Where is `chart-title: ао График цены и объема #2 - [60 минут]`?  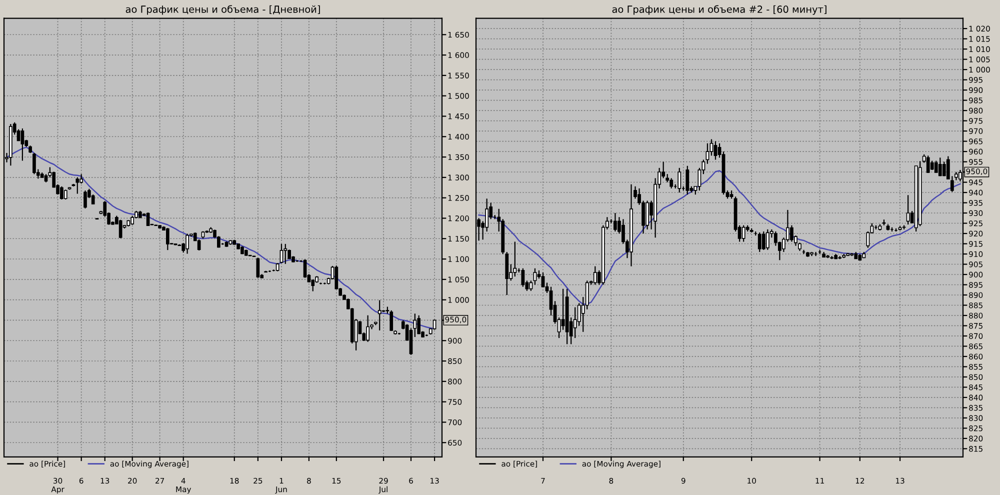
chart-title: ао График цены и объема #2 - [60 минут] is located at coordinates (719, 10).